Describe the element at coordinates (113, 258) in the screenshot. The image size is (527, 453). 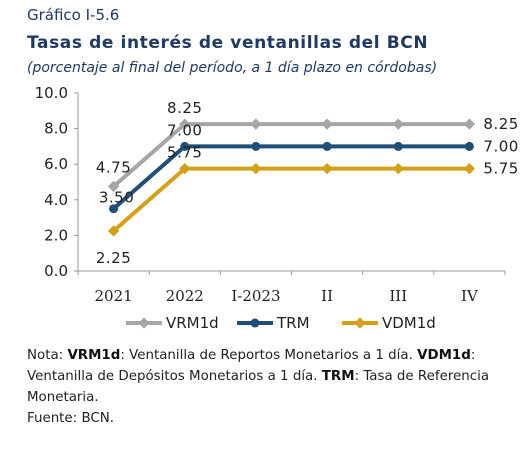
I see `data-label: 2.25` at that location.